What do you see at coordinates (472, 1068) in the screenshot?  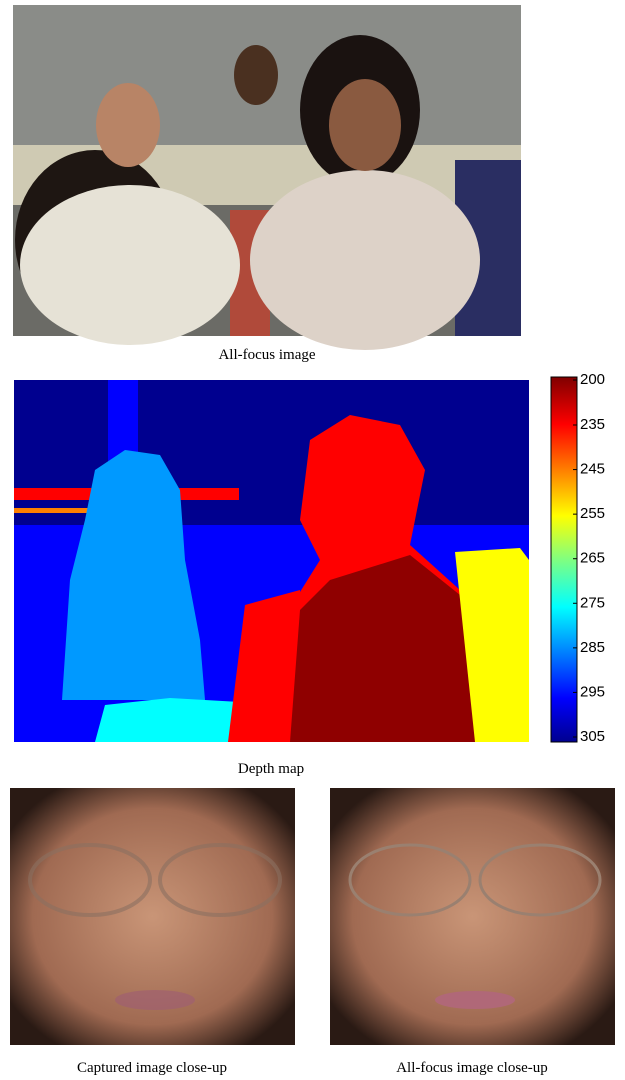 I see `caption: All-focus image close-up` at bounding box center [472, 1068].